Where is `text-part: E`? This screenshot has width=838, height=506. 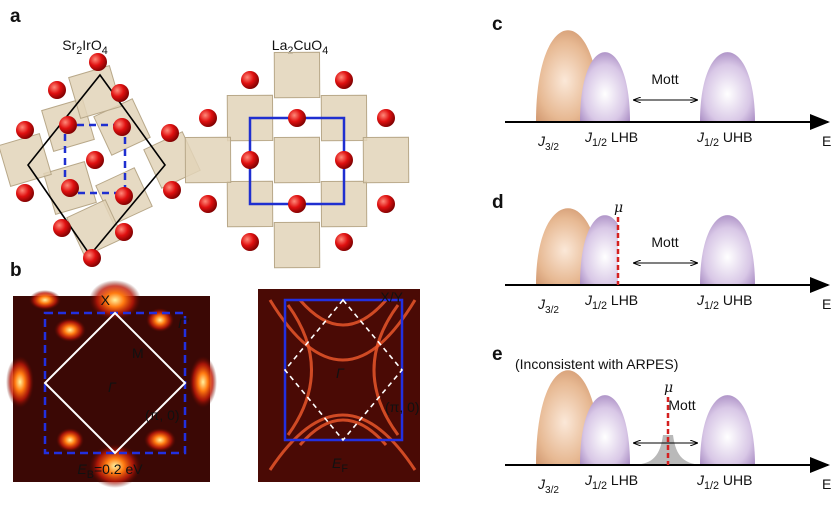 text-part: E is located at coordinates (337, 463).